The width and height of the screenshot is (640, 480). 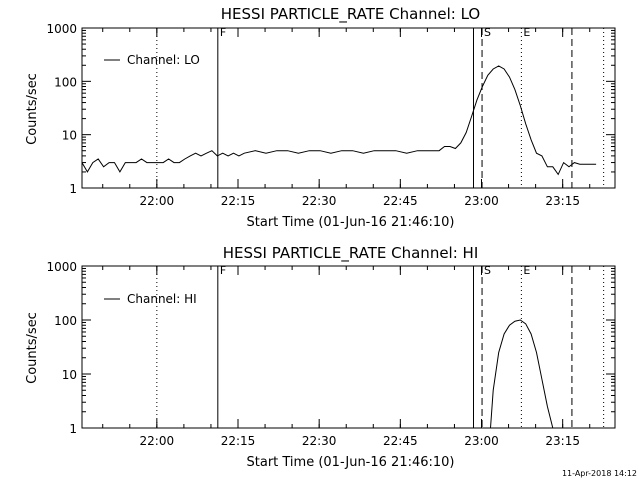 What do you see at coordinates (350, 14) in the screenshot?
I see `chart-title: HESSI PARTICLE_RATE Channel: LO` at bounding box center [350, 14].